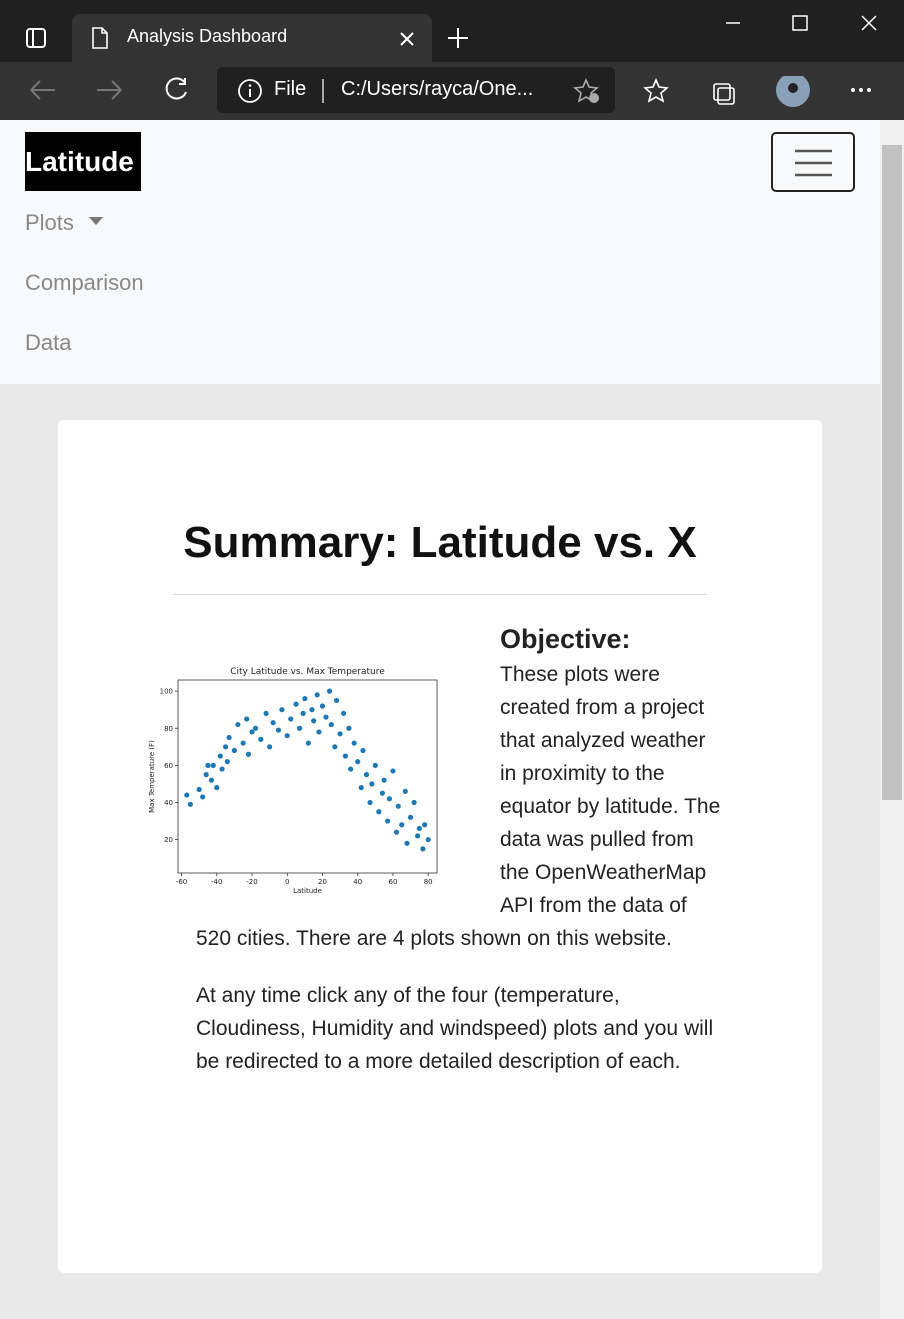 The image size is (904, 1319). I want to click on navbar-toggler, so click(813, 162).